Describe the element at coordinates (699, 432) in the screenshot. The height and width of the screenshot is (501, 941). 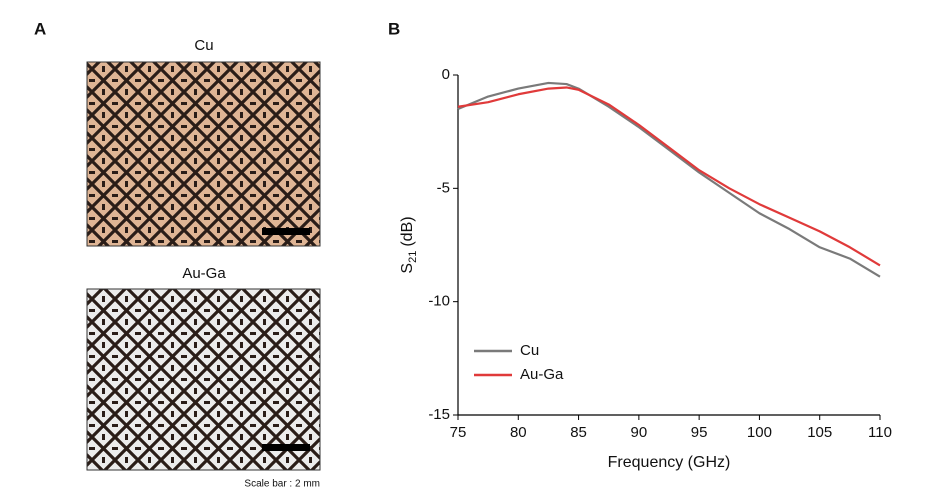
I see `x-tick-label: 95` at that location.